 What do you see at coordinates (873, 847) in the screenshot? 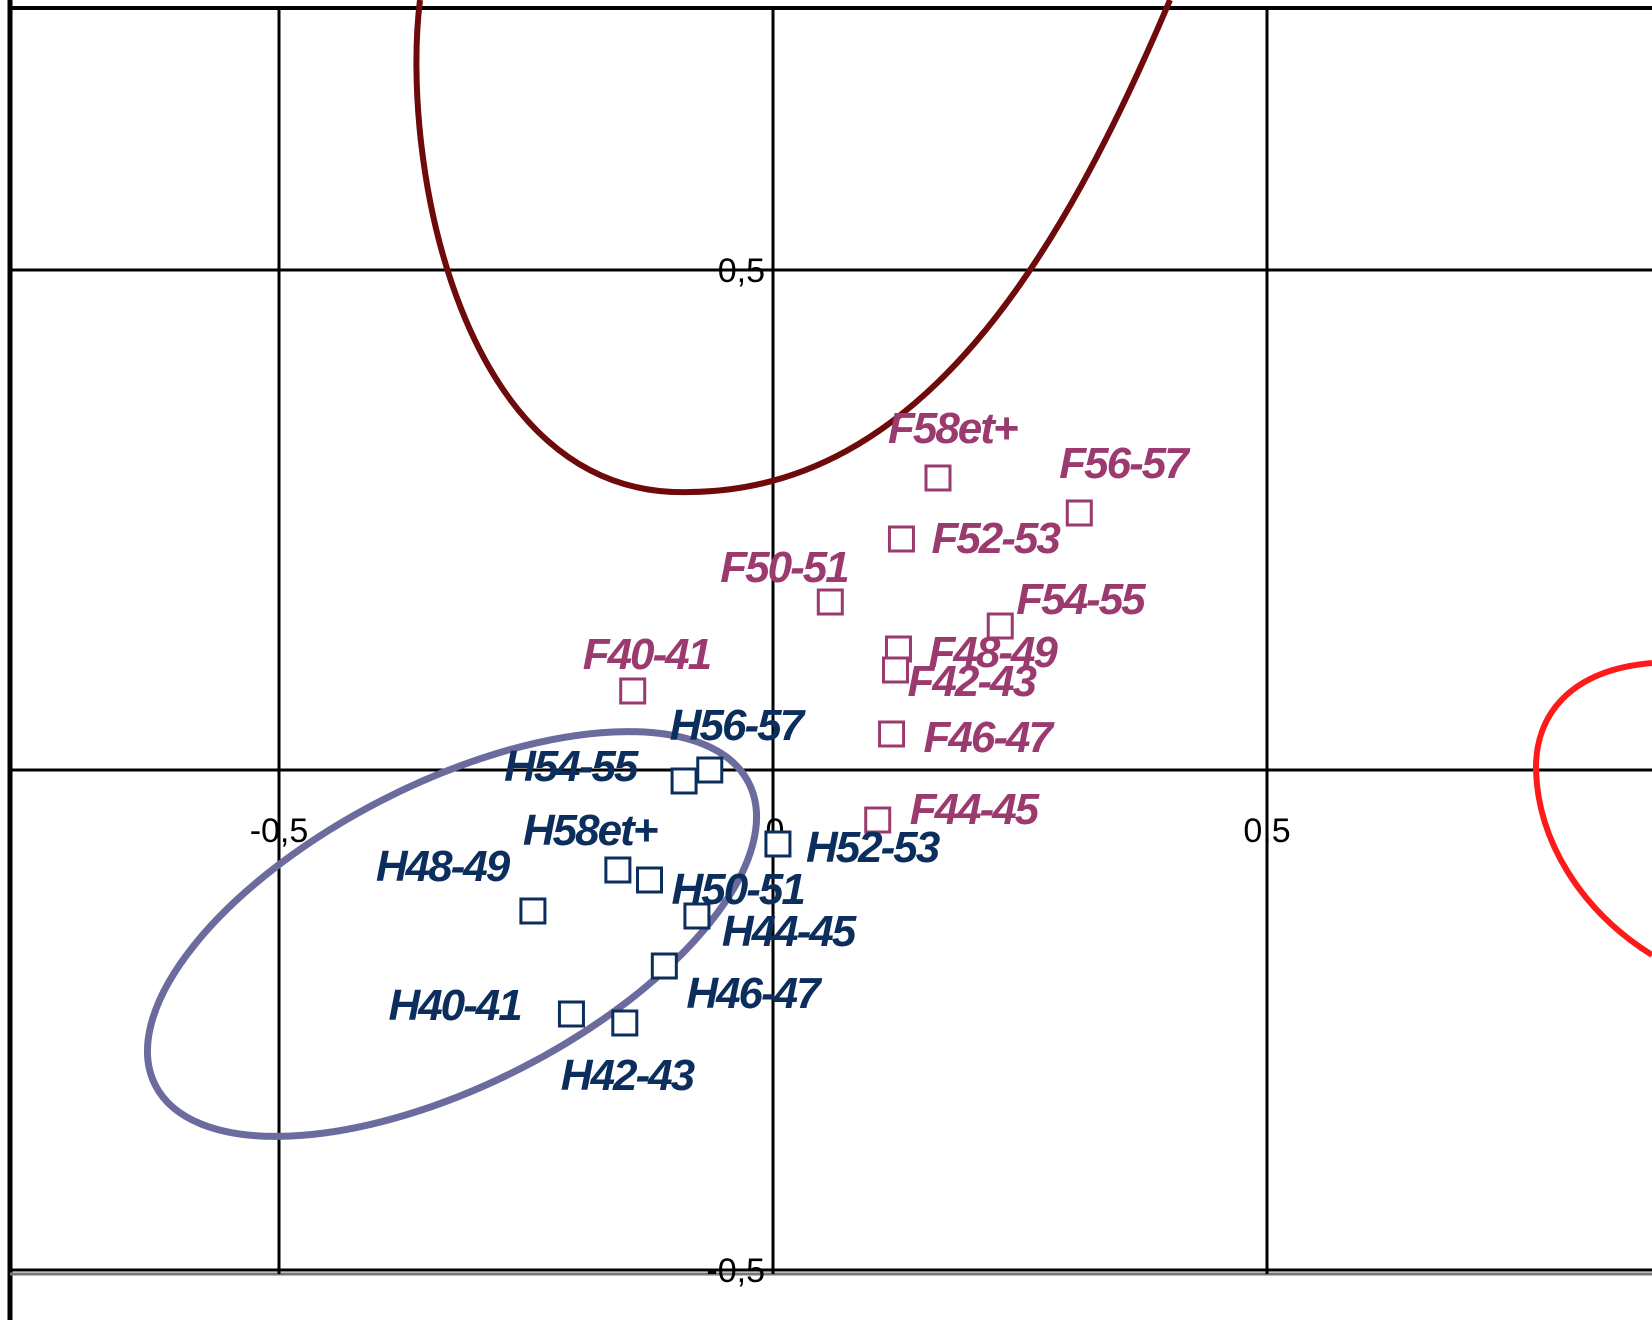
I see `data-point-label: H52-53` at bounding box center [873, 847].